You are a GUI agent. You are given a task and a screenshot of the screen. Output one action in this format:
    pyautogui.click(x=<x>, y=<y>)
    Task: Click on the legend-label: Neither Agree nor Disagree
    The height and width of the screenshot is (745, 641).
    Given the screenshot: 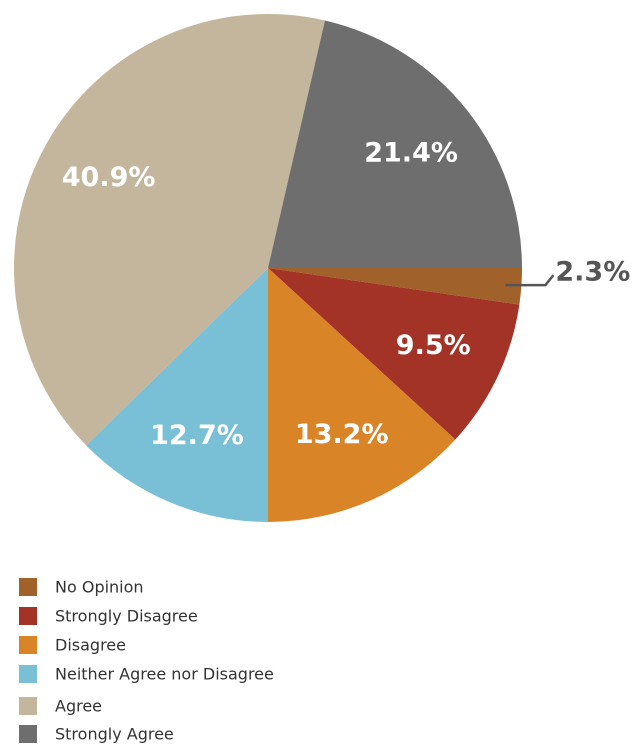 What is the action you would take?
    pyautogui.click(x=164, y=674)
    